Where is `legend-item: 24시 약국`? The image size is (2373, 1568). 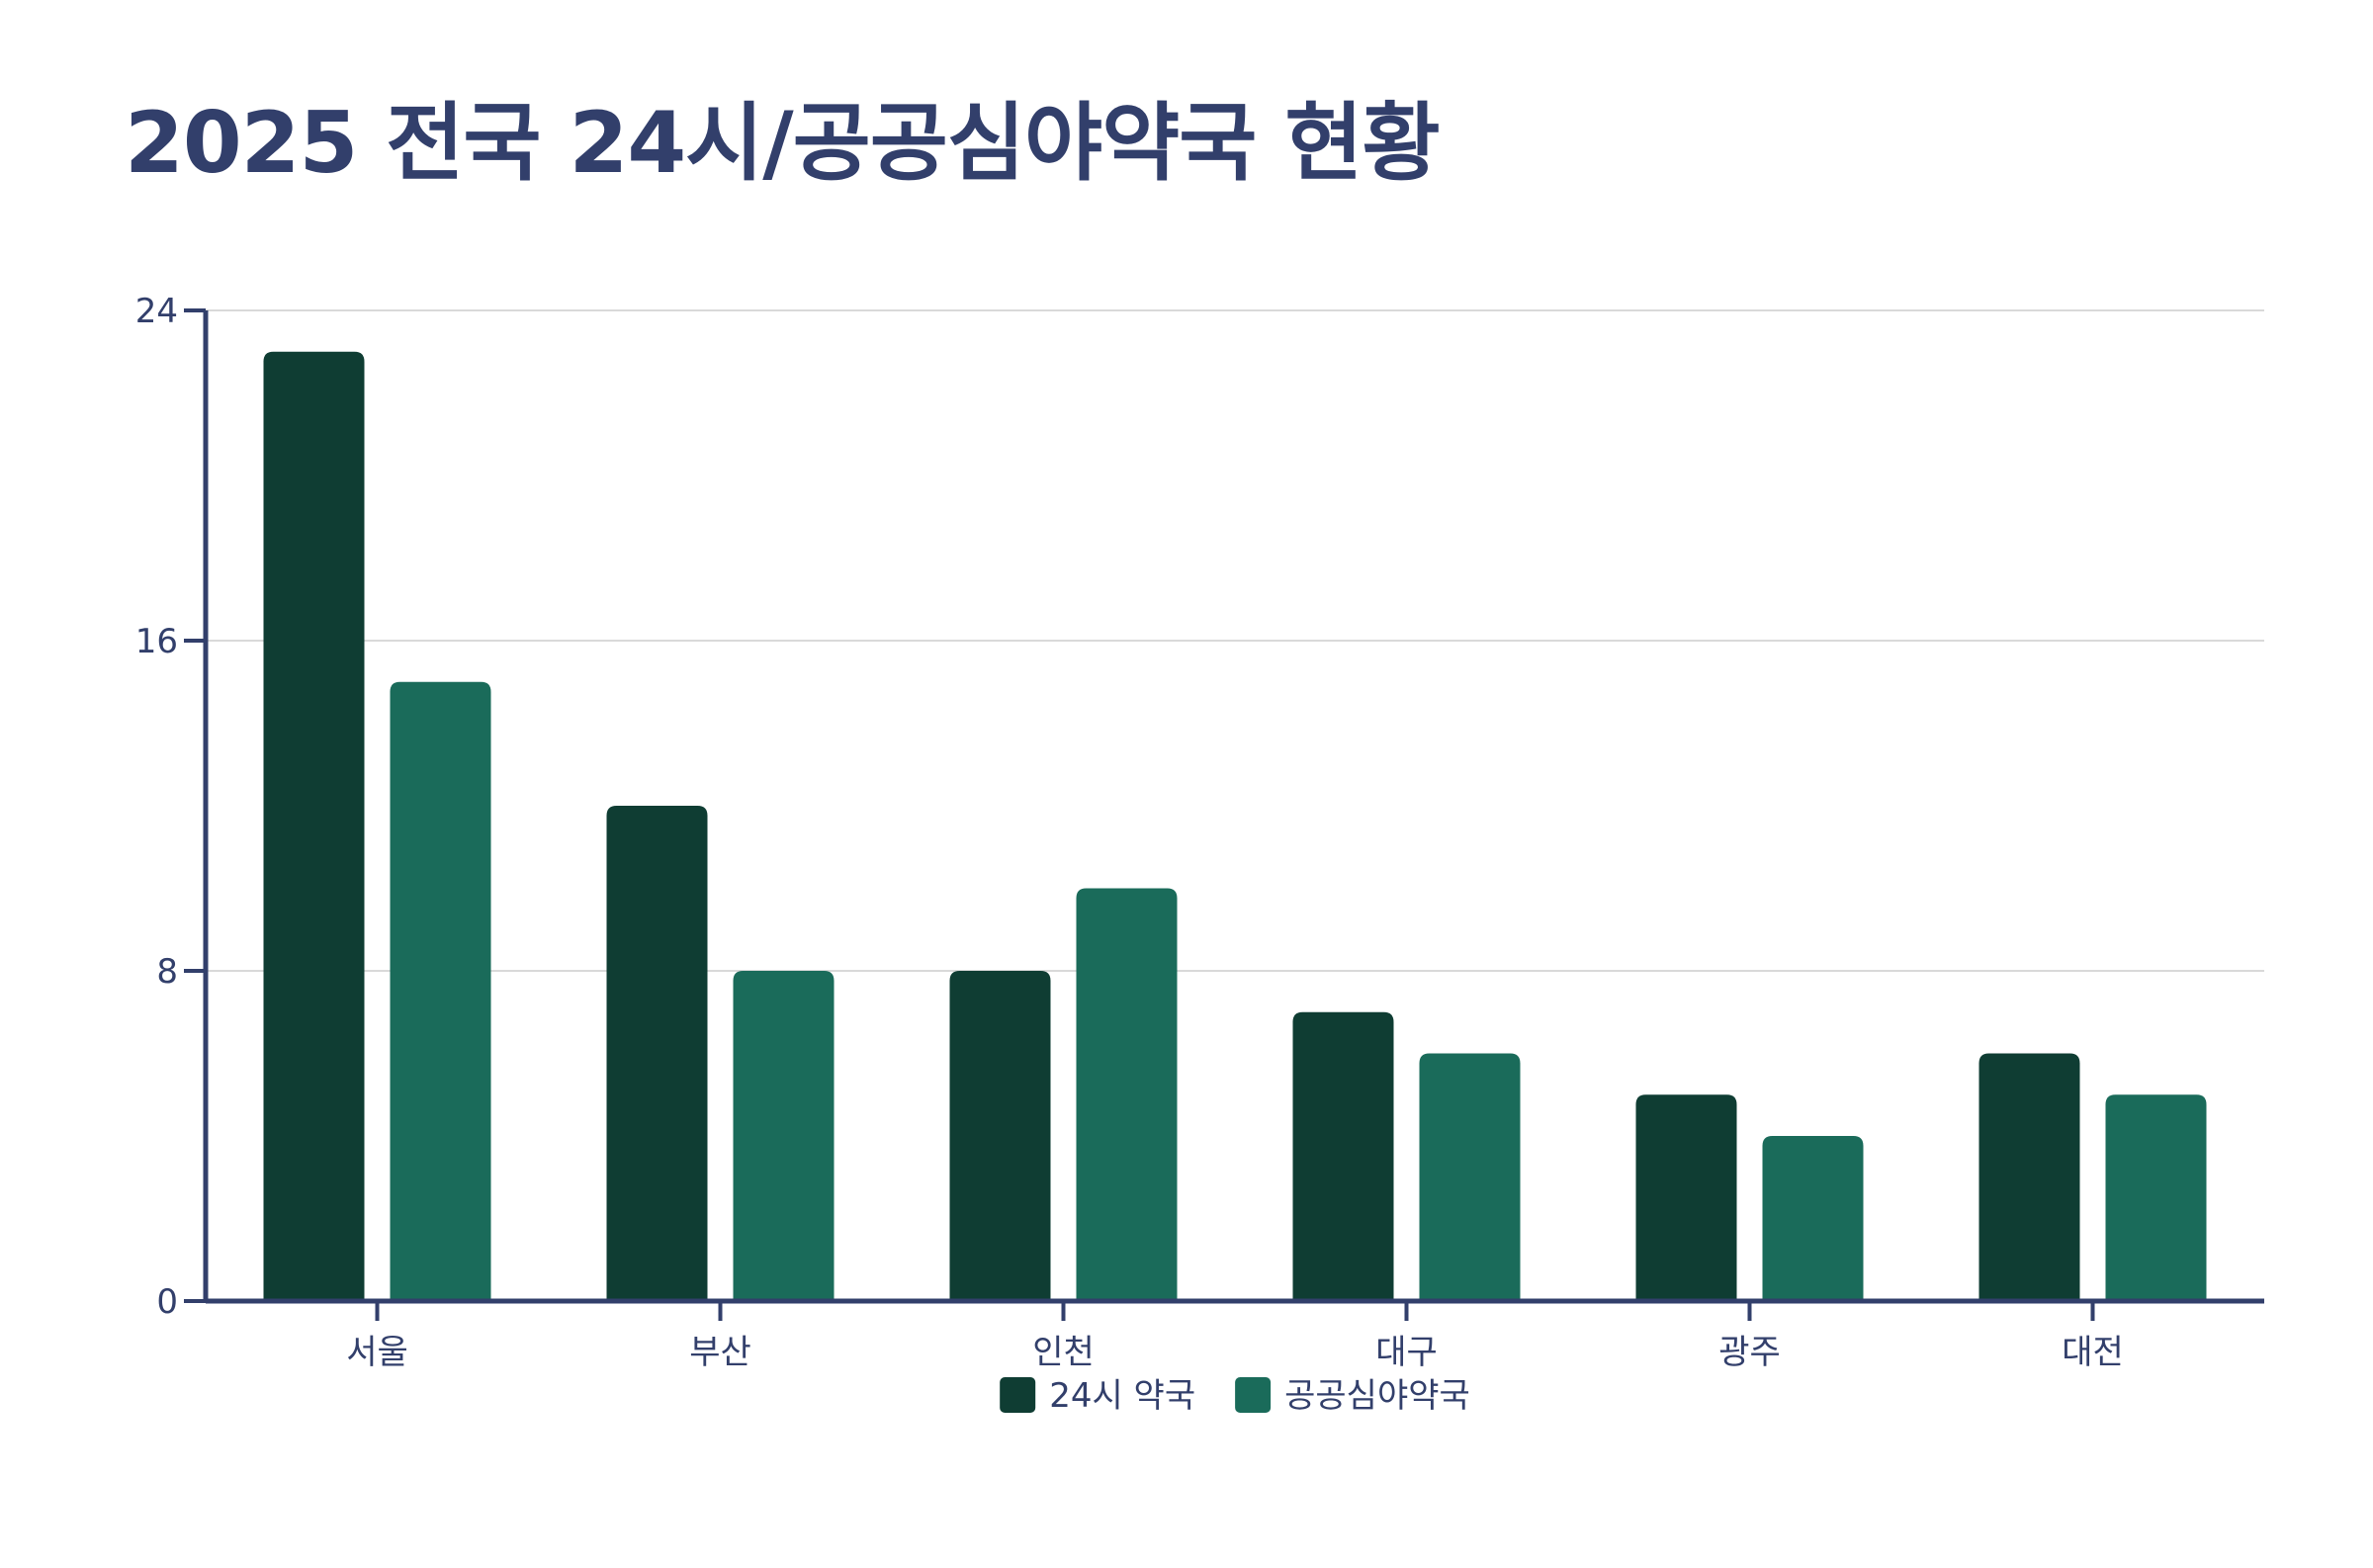 legend-item: 24시 약국 is located at coordinates (1097, 1396).